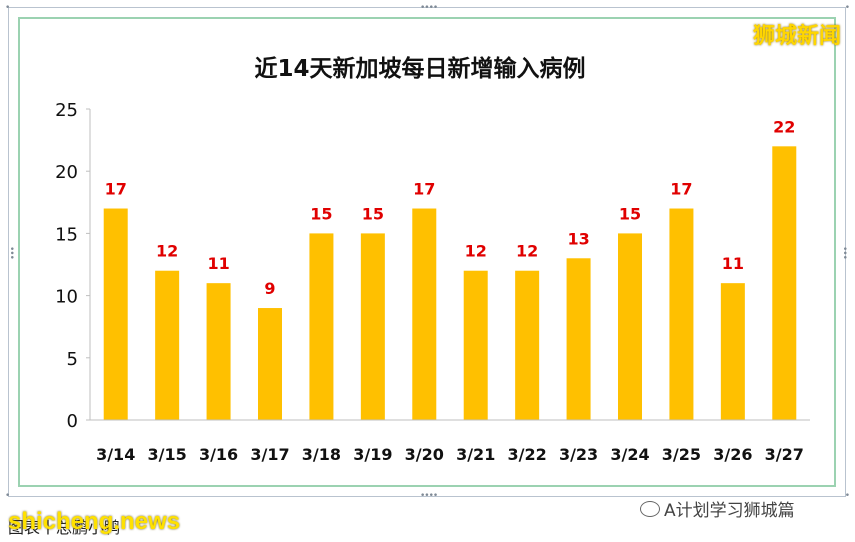 This screenshot has width=855, height=542. I want to click on x-tick-label: 3/23, so click(578, 454).